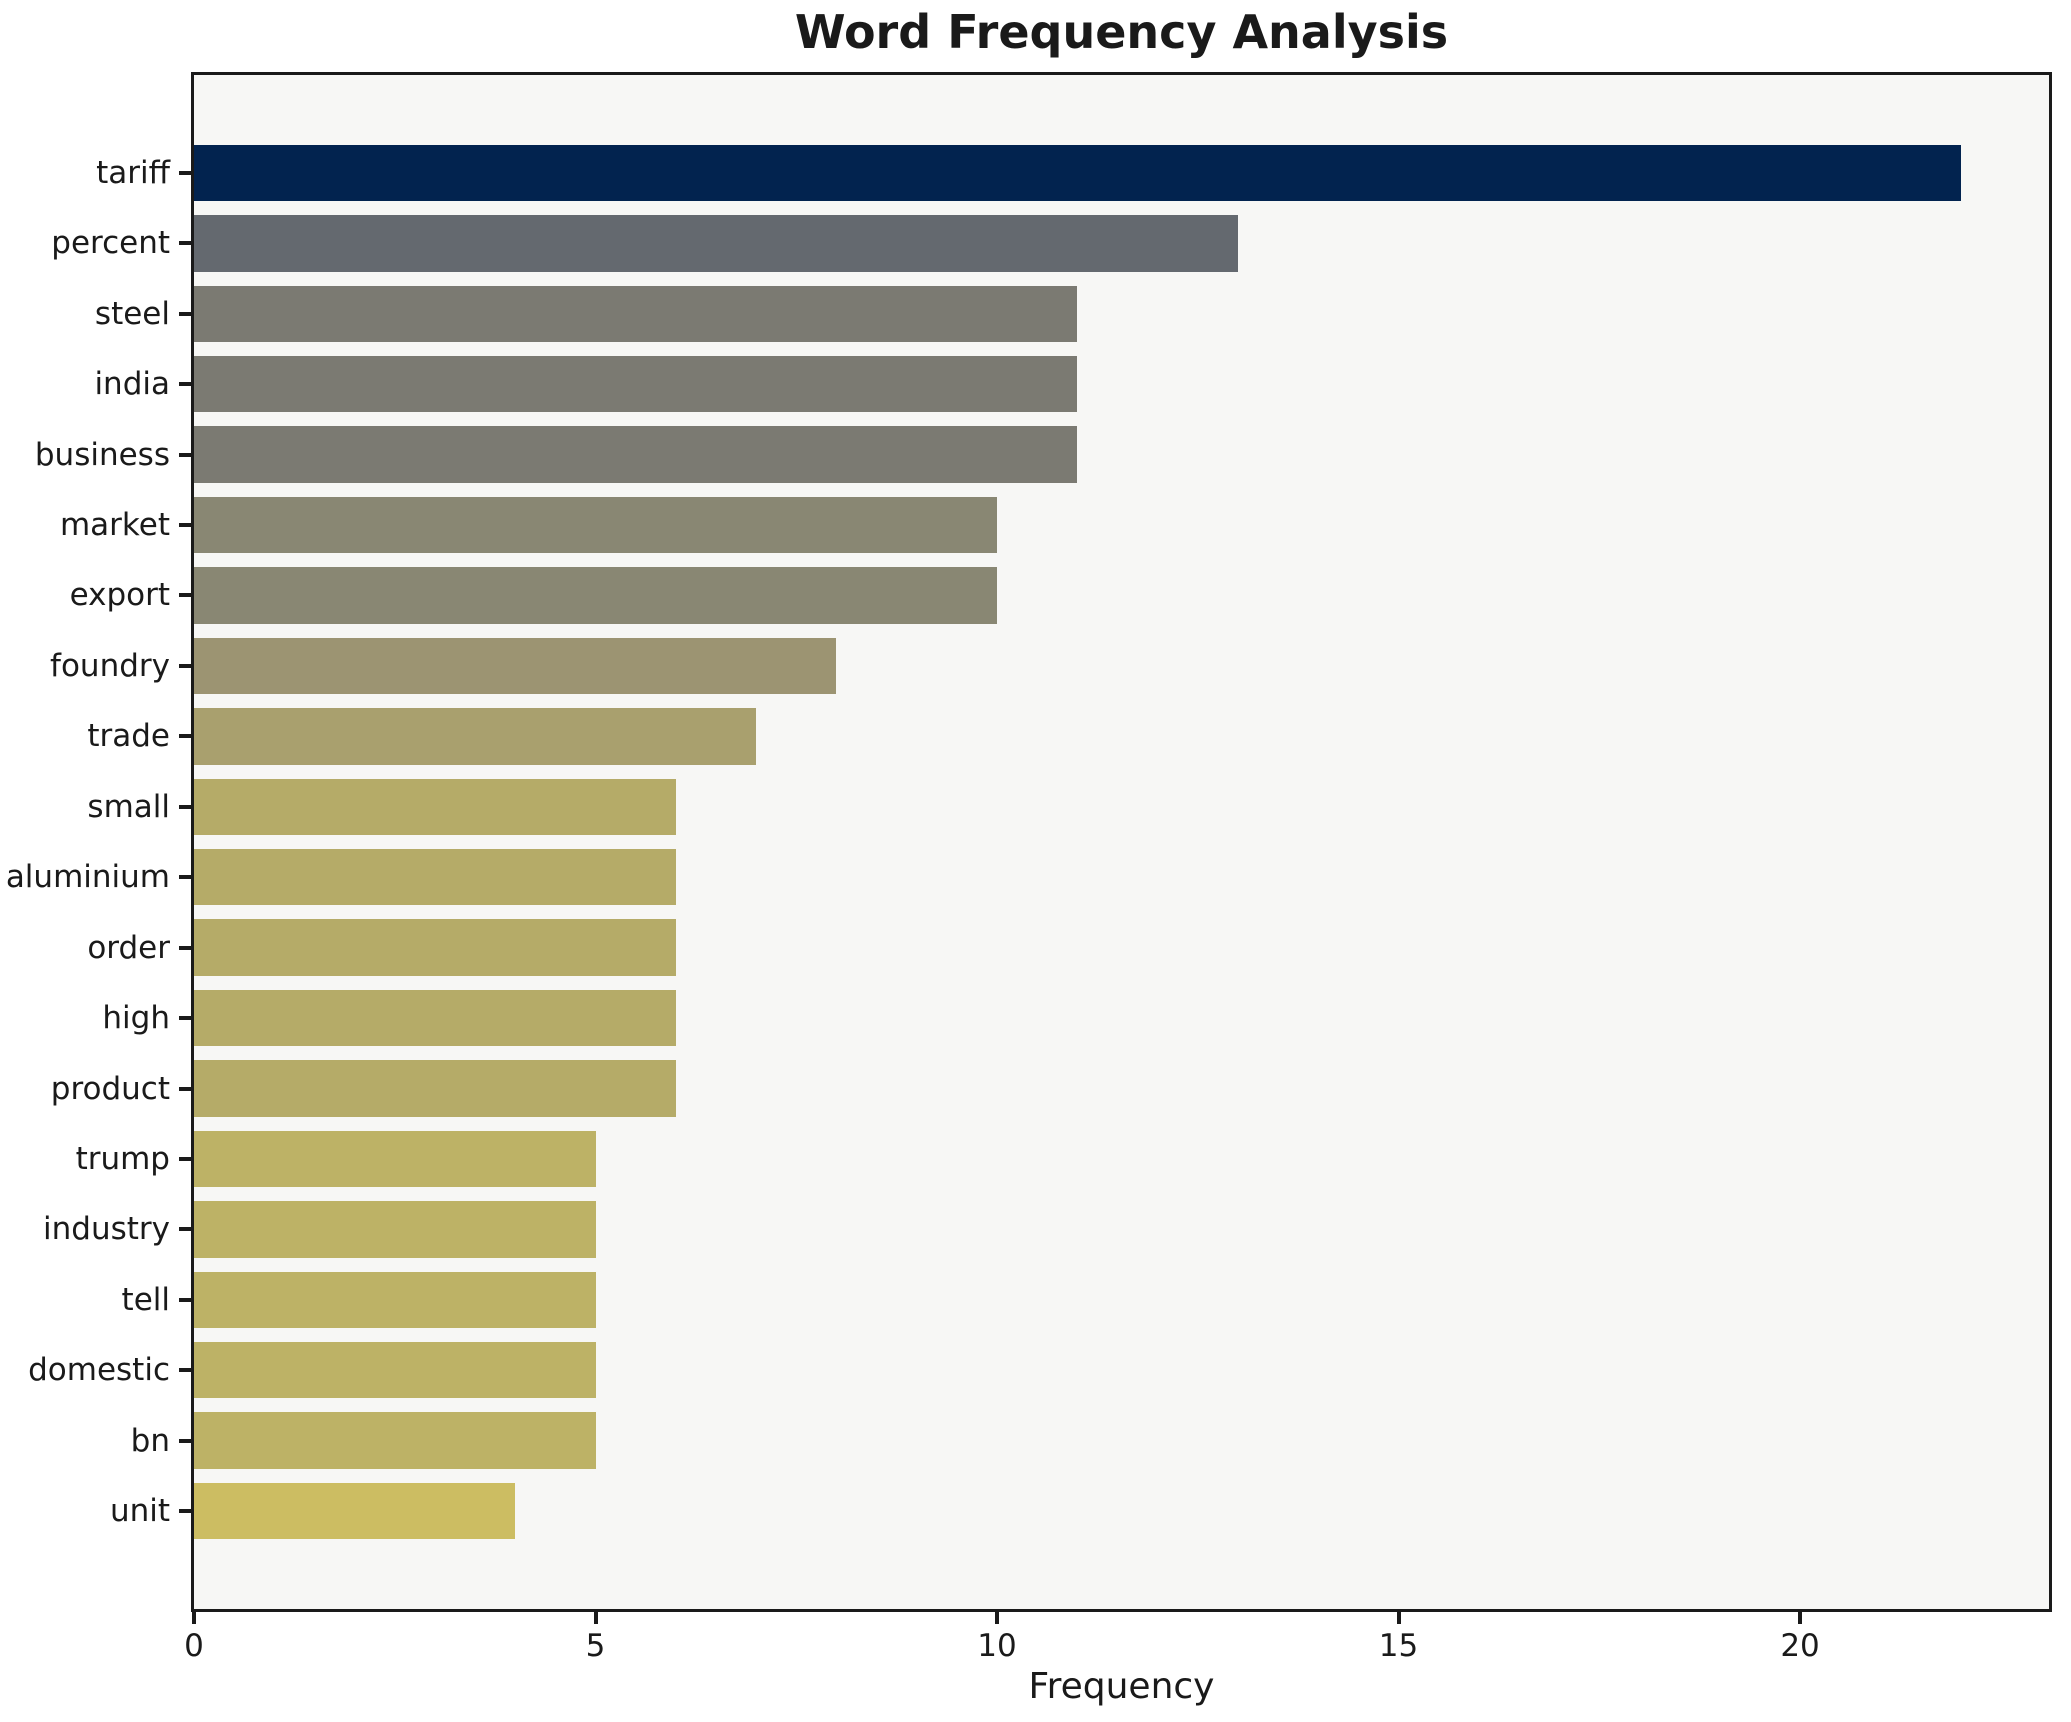  What do you see at coordinates (132, 313) in the screenshot?
I see `y-tick-label: steel` at bounding box center [132, 313].